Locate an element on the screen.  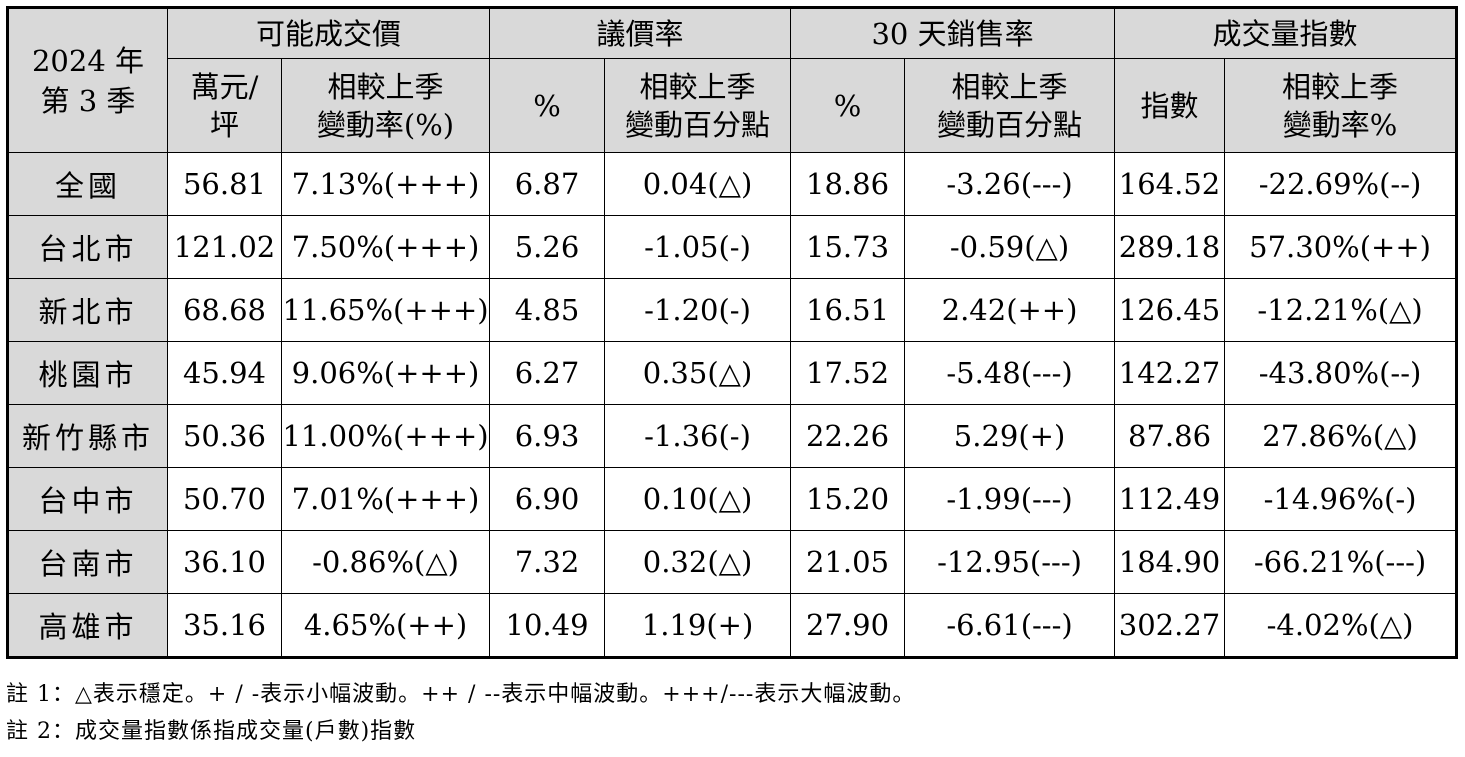
cell-bargain-rate: 6.93 is located at coordinates (547, 436).